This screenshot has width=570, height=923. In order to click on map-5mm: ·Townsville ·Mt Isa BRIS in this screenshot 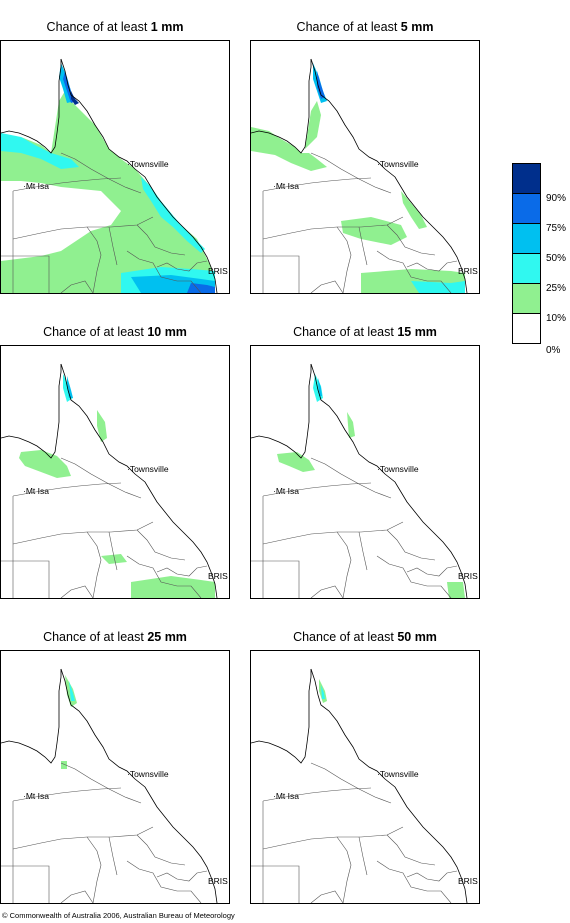, I will do `click(365, 167)`.